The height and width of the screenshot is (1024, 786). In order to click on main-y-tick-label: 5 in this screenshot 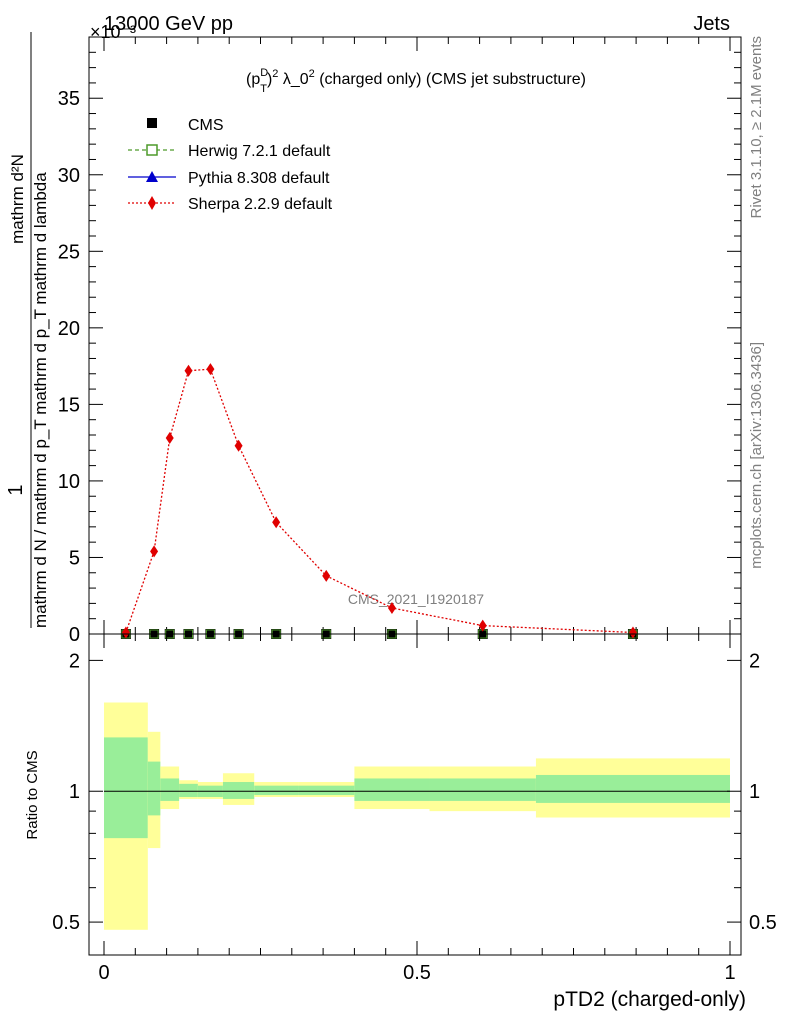, I will do `click(74, 558)`.